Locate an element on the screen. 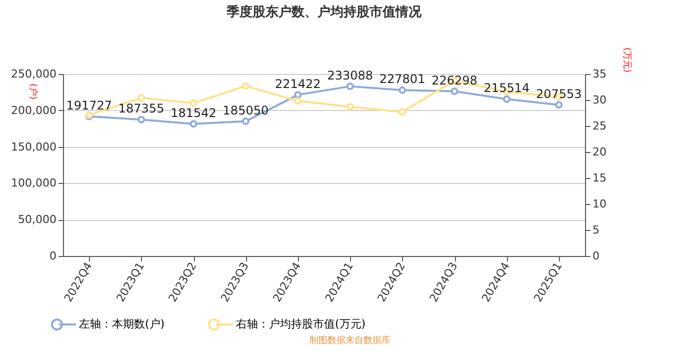 This screenshot has width=700, height=350. y-tick-label: 100,000 is located at coordinates (33, 183).